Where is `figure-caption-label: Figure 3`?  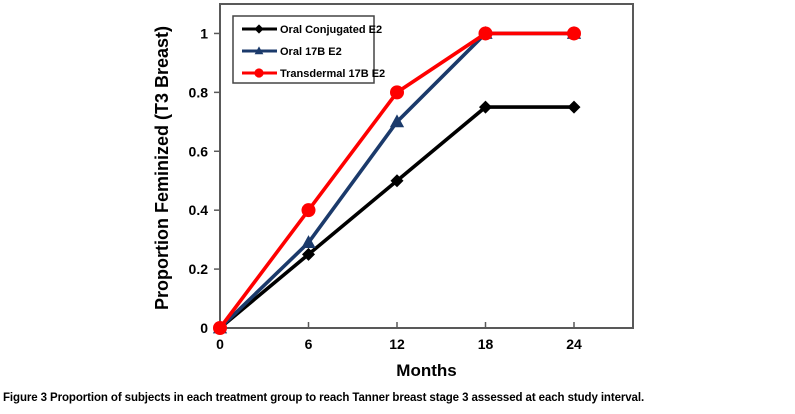 figure-caption-label: Figure 3 is located at coordinates (25, 398).